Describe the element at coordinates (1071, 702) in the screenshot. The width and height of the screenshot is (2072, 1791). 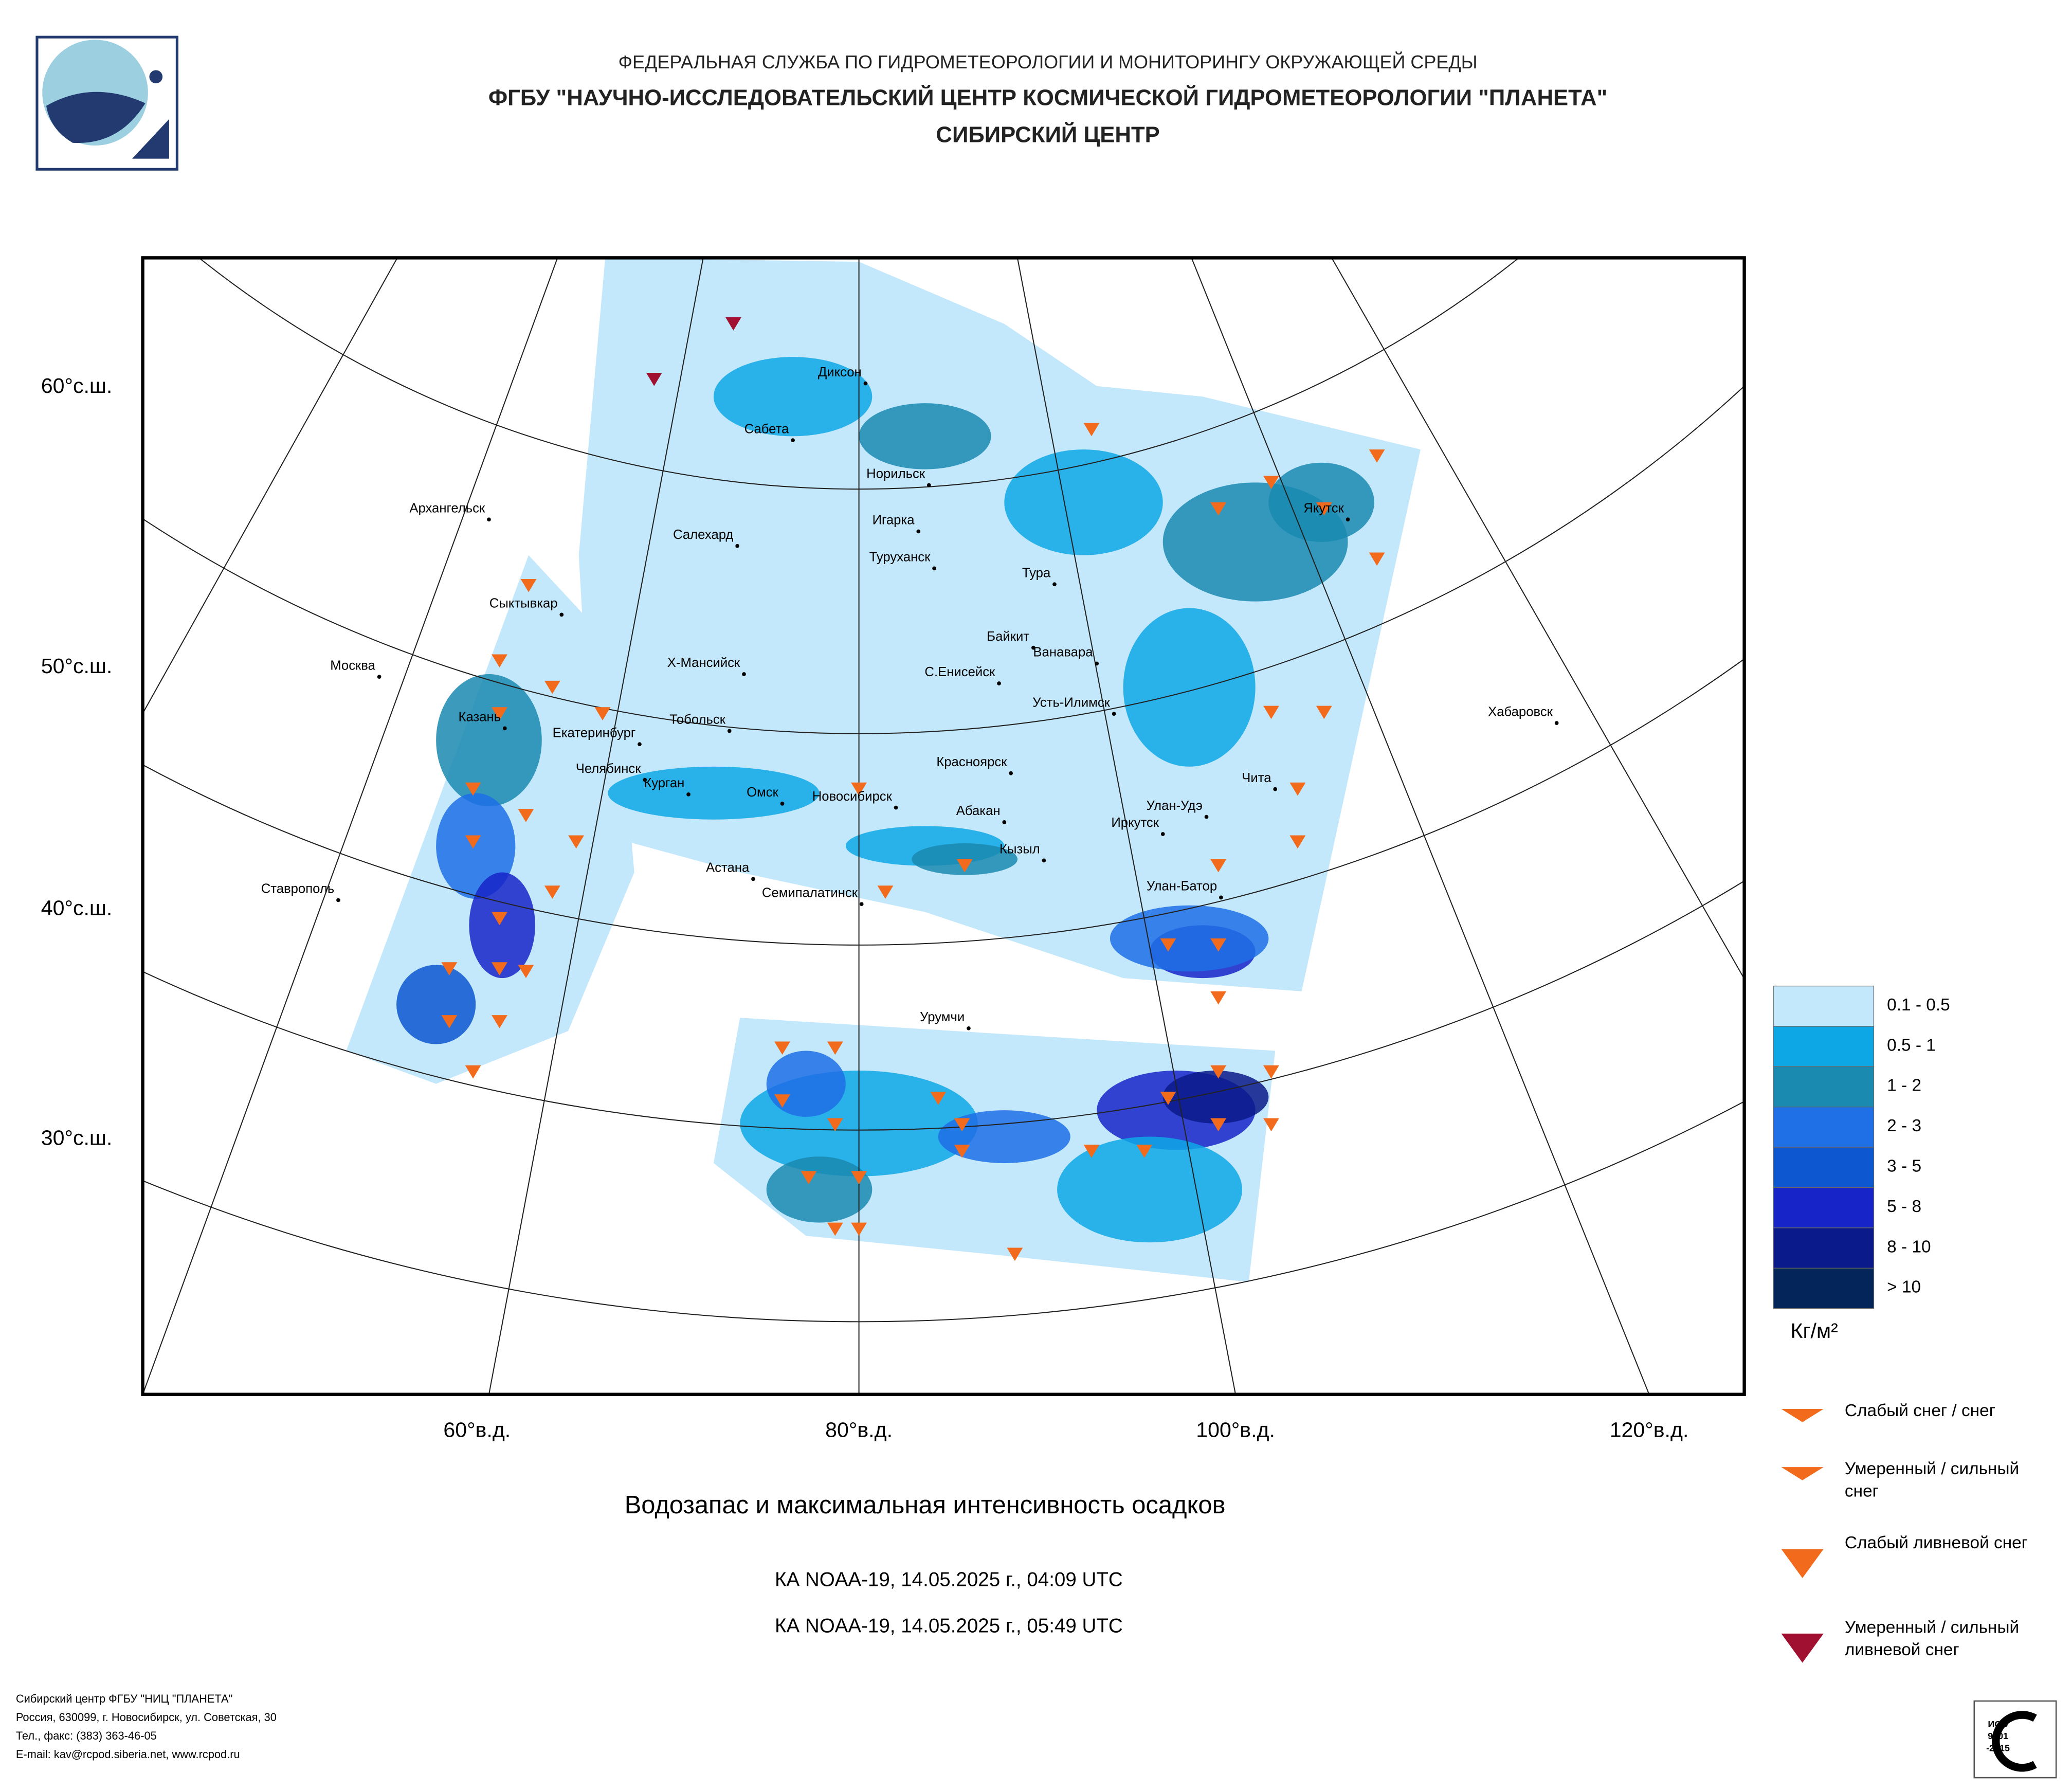
I see `city-label: Усть-Илимск` at that location.